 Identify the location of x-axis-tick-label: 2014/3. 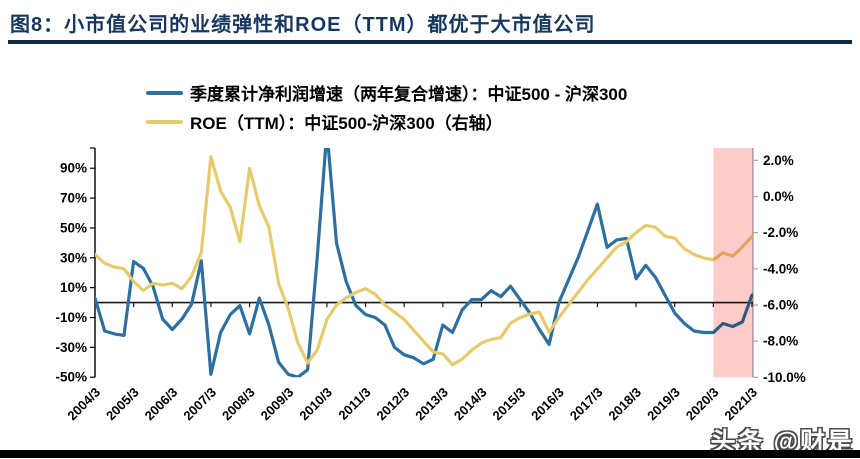
(470, 404).